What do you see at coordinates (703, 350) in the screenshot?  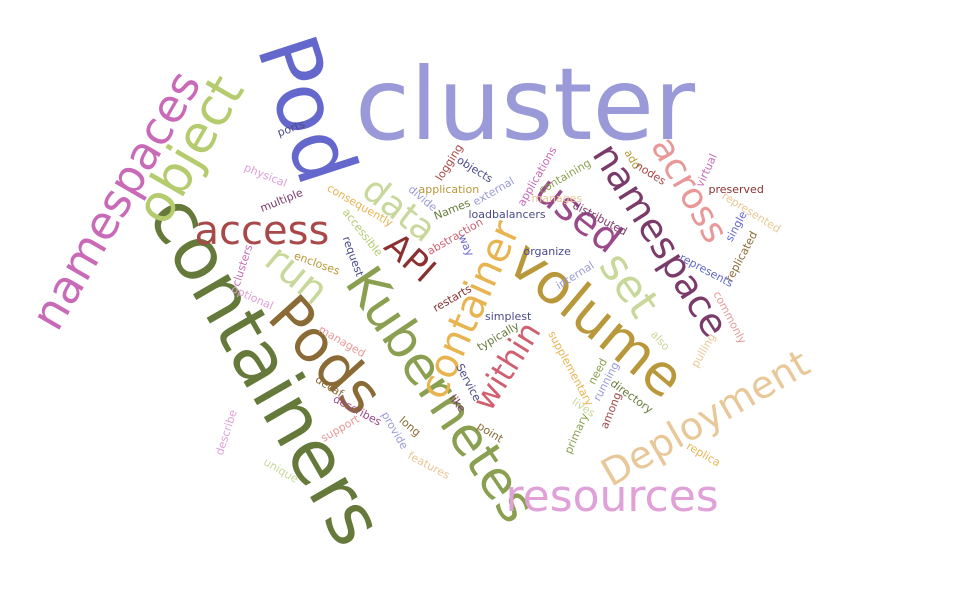 I see `word-pulling: pulling` at bounding box center [703, 350].